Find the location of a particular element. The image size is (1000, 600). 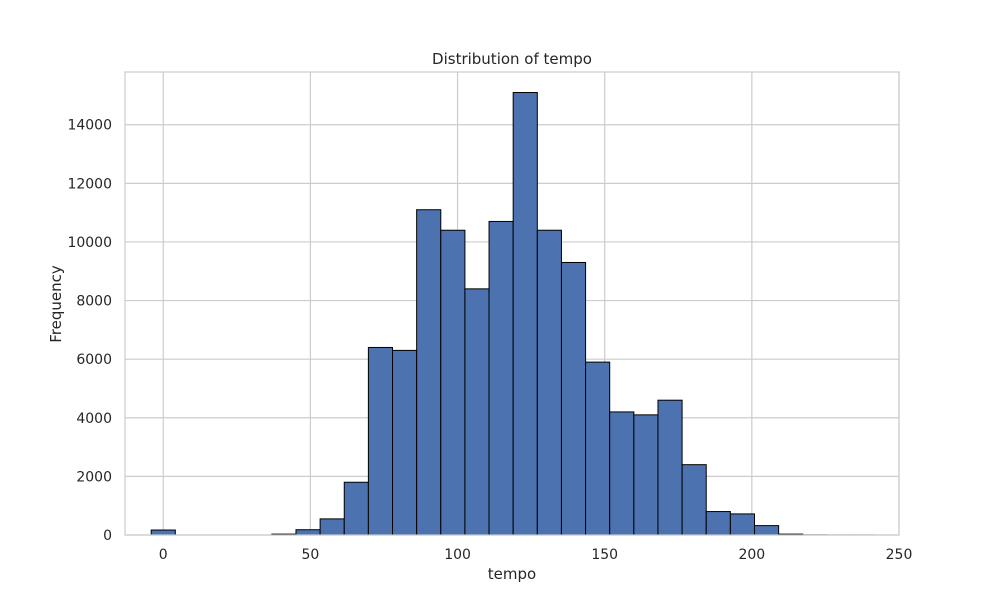

x-tick-label: 100 is located at coordinates (457, 555).